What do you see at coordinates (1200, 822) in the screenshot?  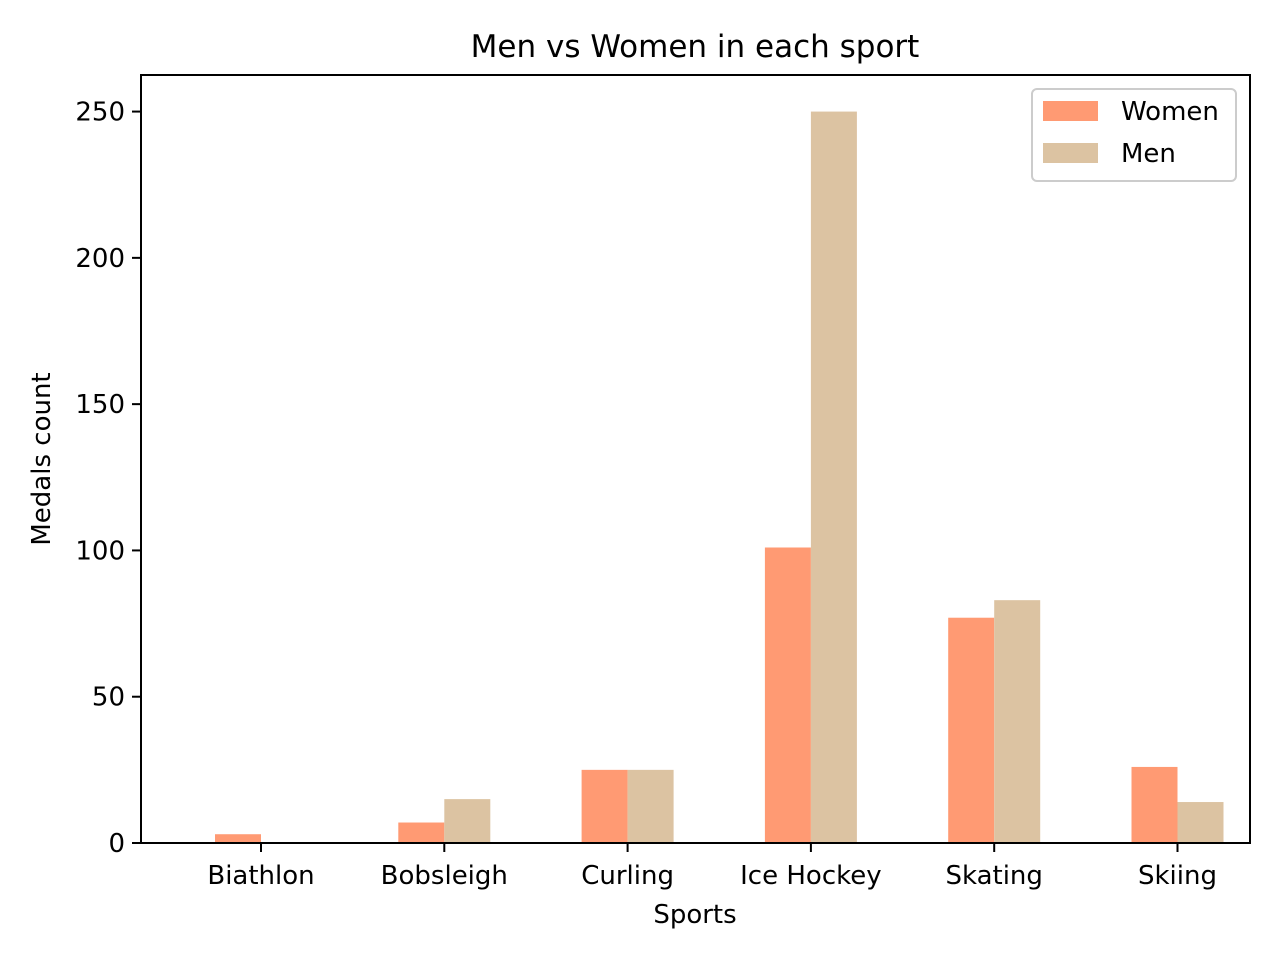 I see `bar-men-skiing` at bounding box center [1200, 822].